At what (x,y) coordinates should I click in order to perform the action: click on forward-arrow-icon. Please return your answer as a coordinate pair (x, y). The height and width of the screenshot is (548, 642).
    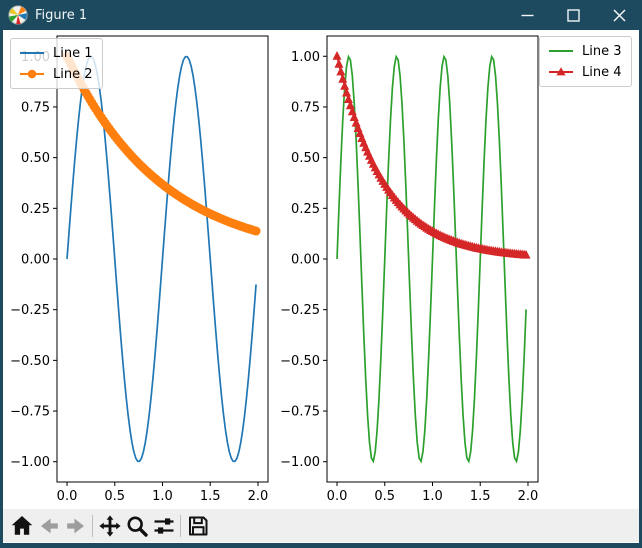
    Looking at the image, I should click on (75, 525).